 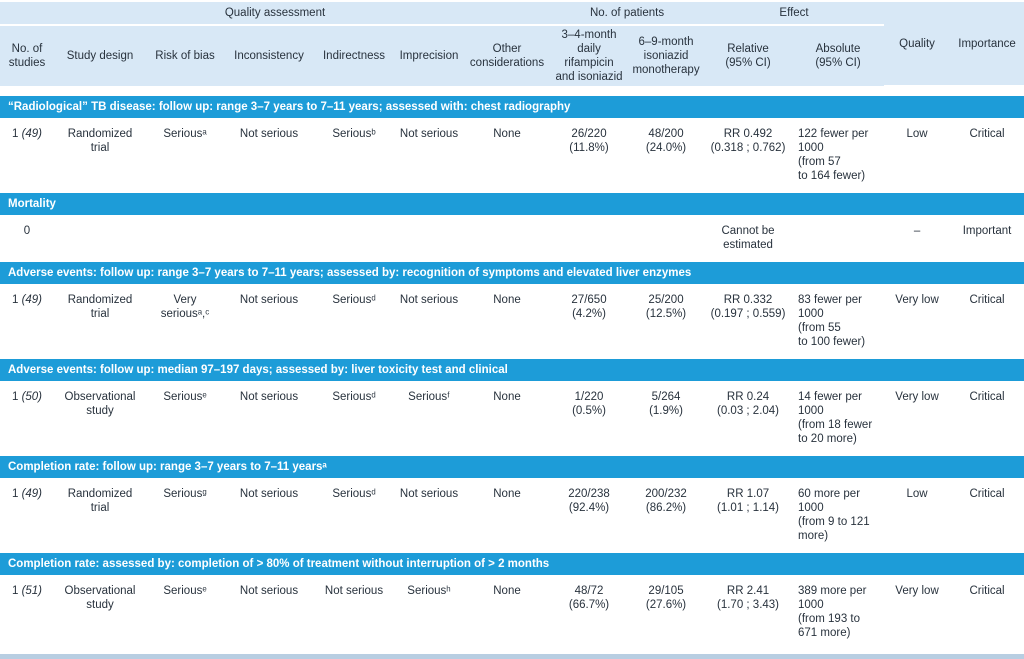 What do you see at coordinates (589, 56) in the screenshot?
I see `col-header-rifampicin-isoniazid: 3–4-month daily rifampicin and isoniazid` at bounding box center [589, 56].